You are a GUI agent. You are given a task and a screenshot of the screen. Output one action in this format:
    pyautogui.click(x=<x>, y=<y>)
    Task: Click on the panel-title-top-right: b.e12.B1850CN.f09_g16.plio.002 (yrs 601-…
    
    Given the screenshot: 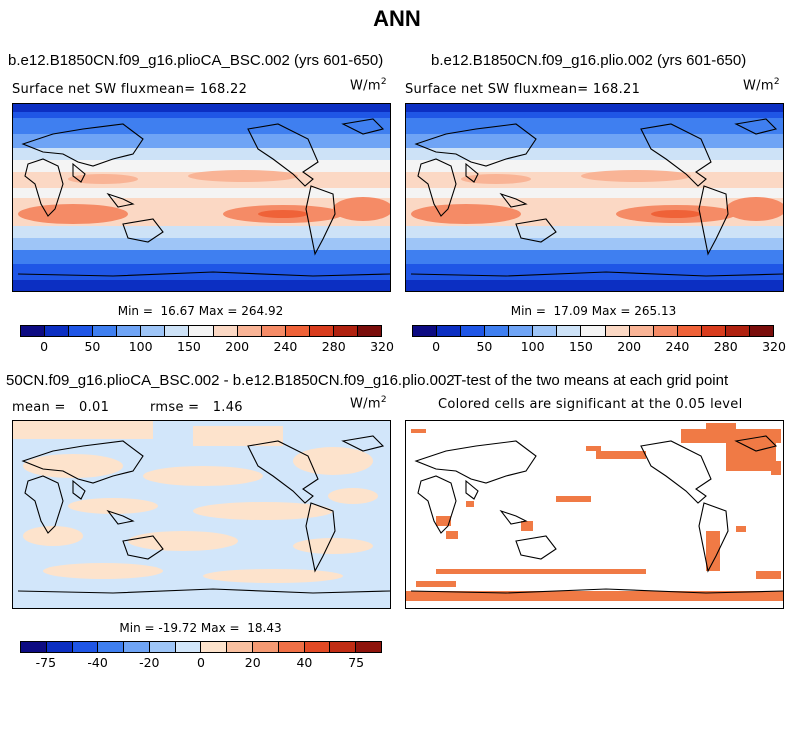 What is the action you would take?
    pyautogui.click(x=589, y=60)
    